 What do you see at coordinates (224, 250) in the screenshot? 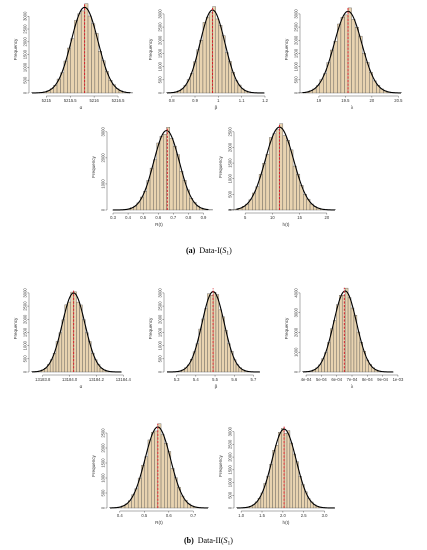
I see `caption-a-sub: S` at bounding box center [224, 250].